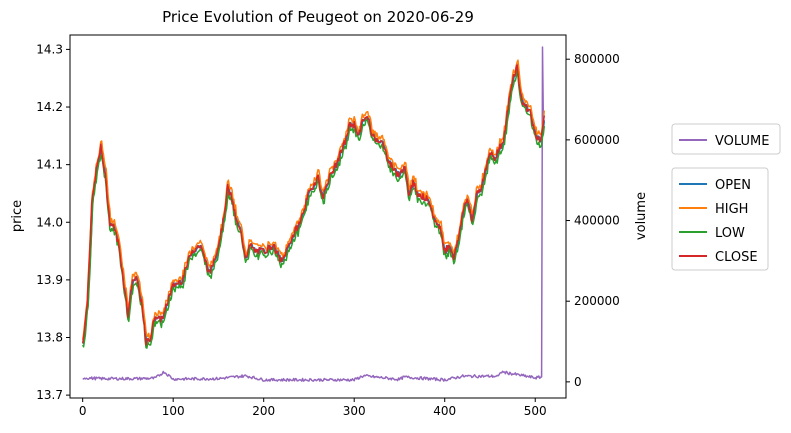 Image resolution: width=791 pixels, height=433 pixels. What do you see at coordinates (444, 411) in the screenshot?
I see `x-tick-label: 400` at bounding box center [444, 411].